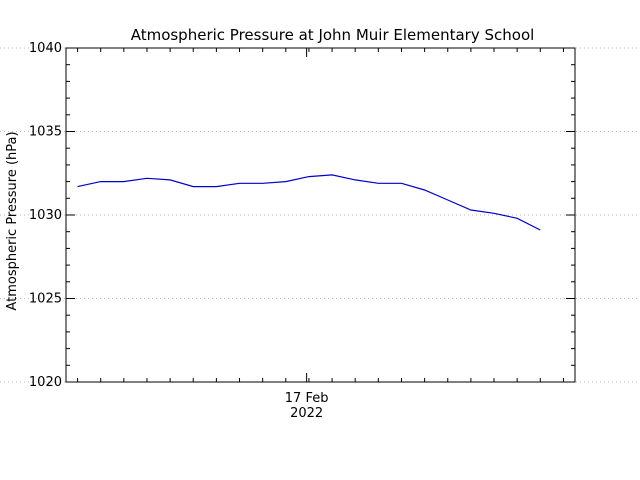 The height and width of the screenshot is (480, 640). Describe the element at coordinates (45, 132) in the screenshot. I see `y-tick-label: 1035` at that location.